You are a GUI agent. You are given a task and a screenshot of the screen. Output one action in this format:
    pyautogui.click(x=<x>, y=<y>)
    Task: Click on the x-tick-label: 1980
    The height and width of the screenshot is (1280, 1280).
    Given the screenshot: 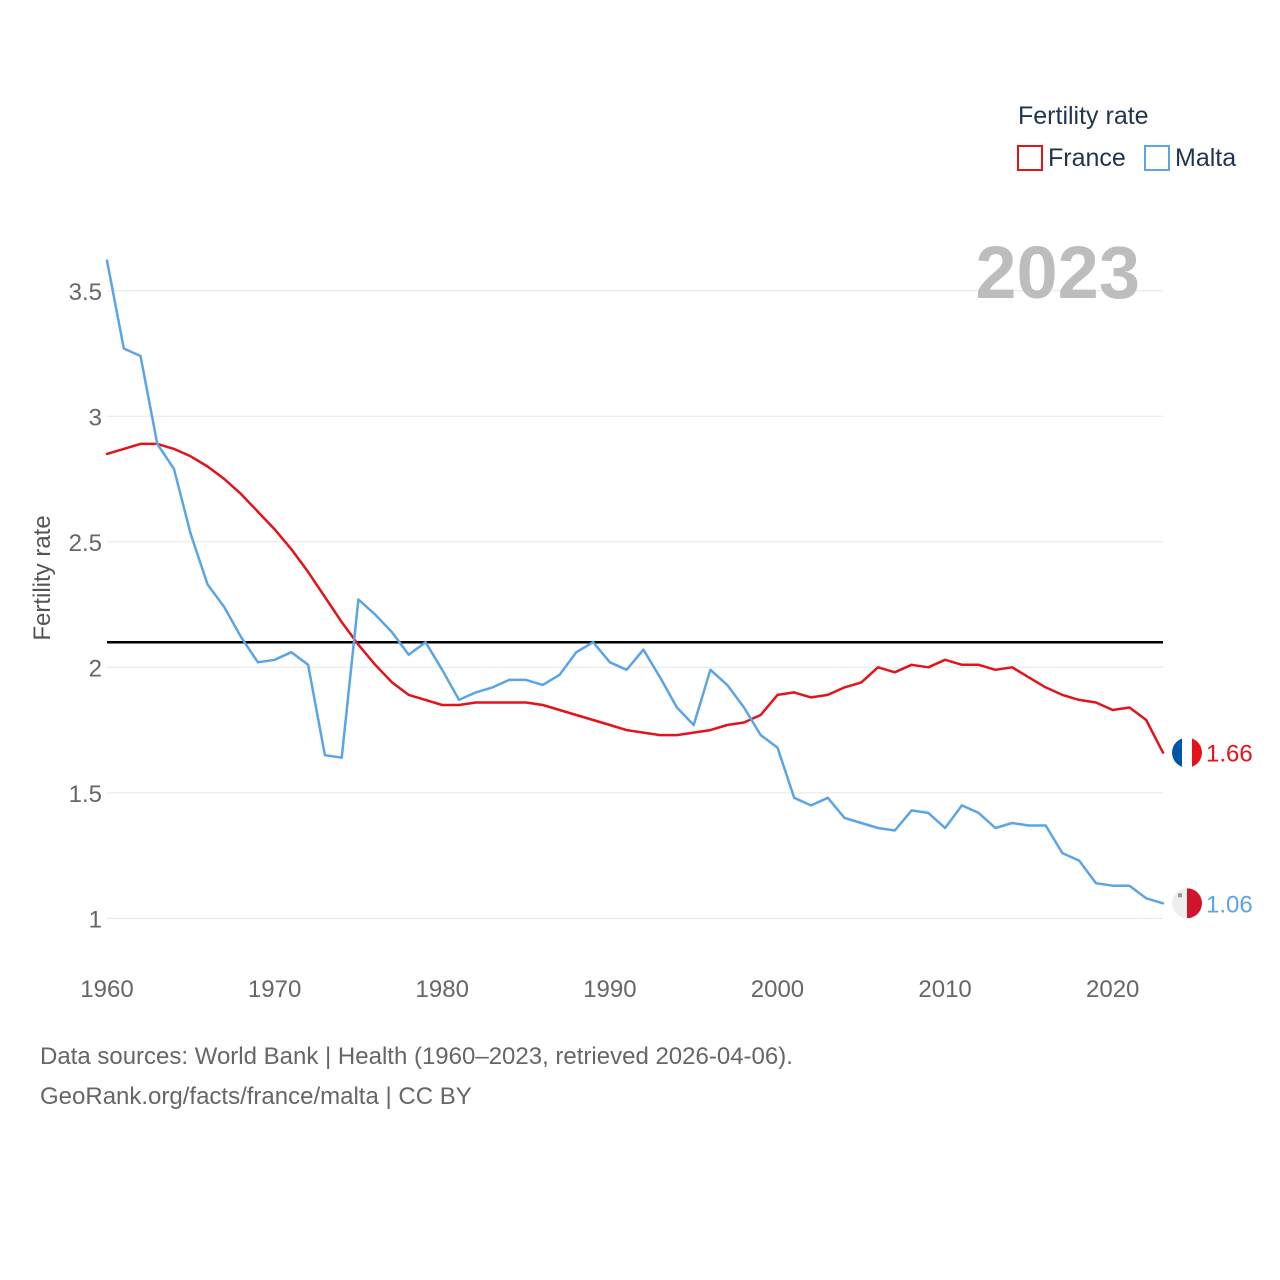 What is the action you would take?
    pyautogui.click(x=442, y=989)
    